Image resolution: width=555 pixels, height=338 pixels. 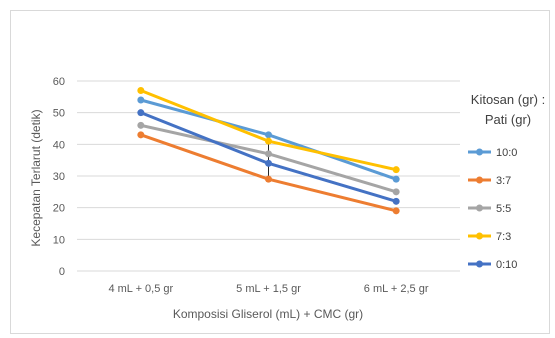 I want to click on legend-label: 7:3, so click(x=503, y=237).